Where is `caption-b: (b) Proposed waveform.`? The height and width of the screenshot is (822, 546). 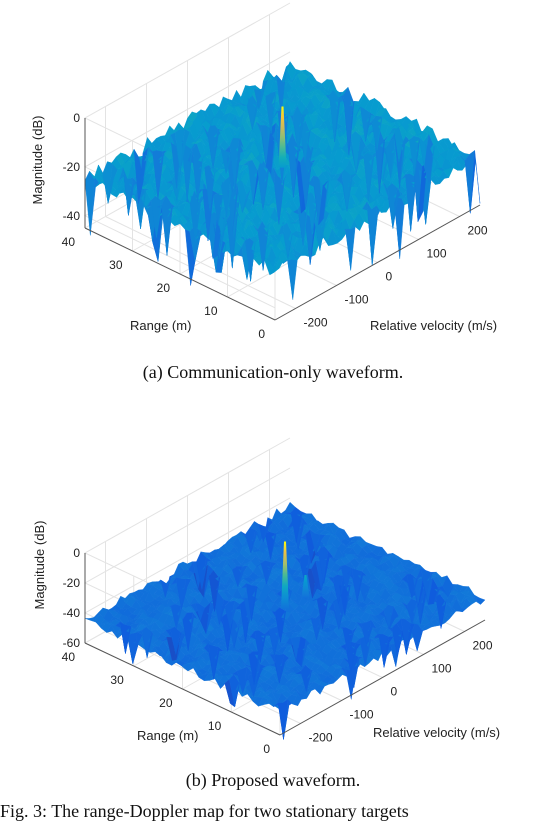
caption-b: (b) Proposed waveform. is located at coordinates (273, 780).